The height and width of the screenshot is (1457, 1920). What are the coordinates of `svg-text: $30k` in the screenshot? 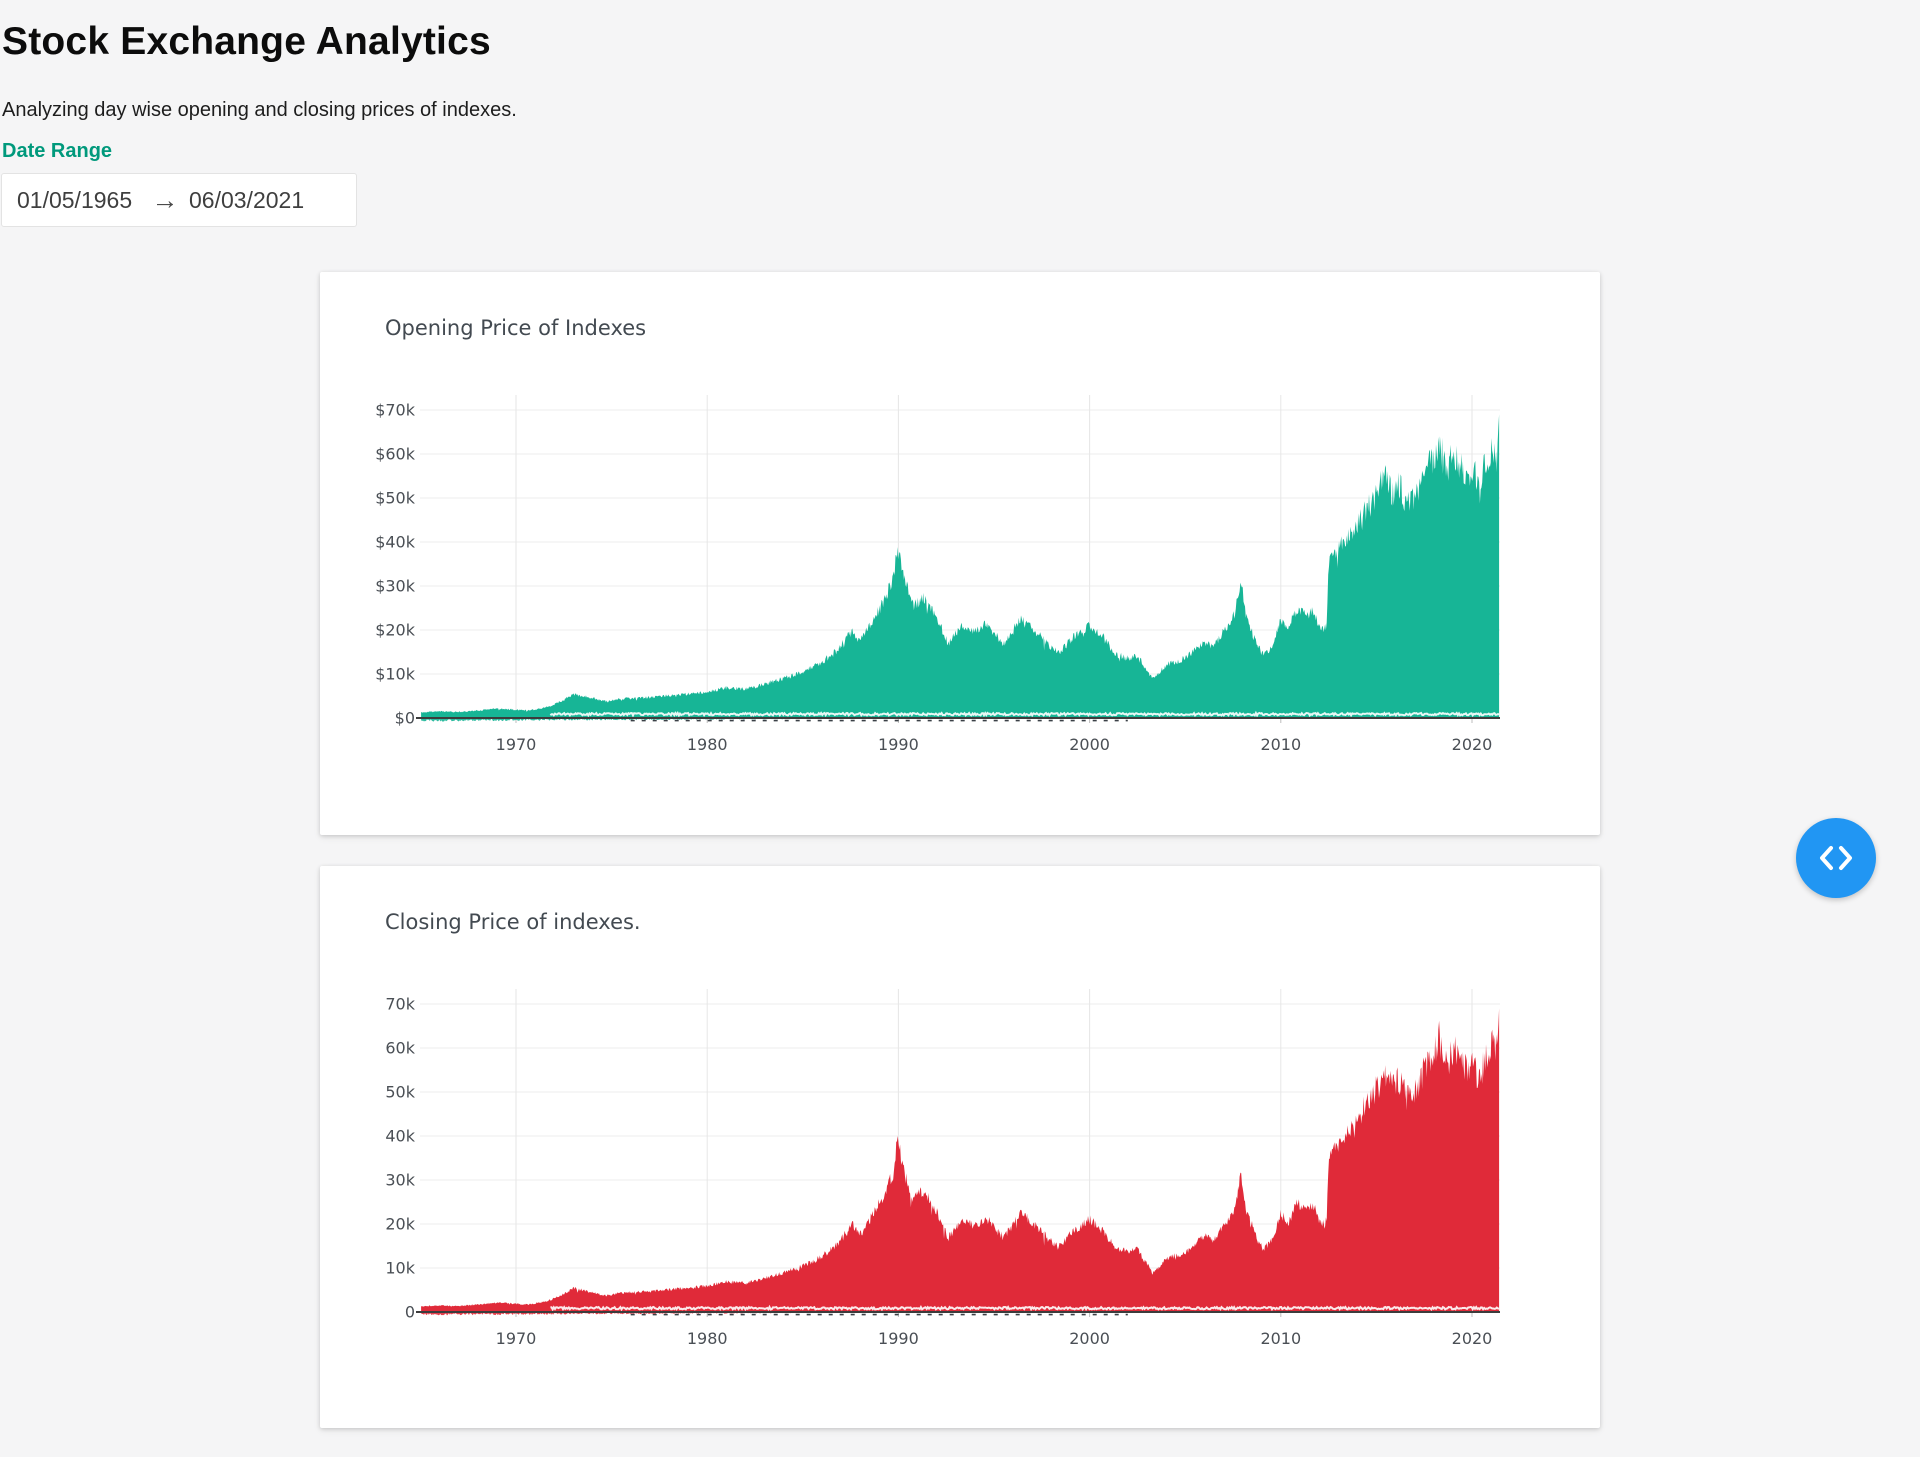 It's located at (395, 586).